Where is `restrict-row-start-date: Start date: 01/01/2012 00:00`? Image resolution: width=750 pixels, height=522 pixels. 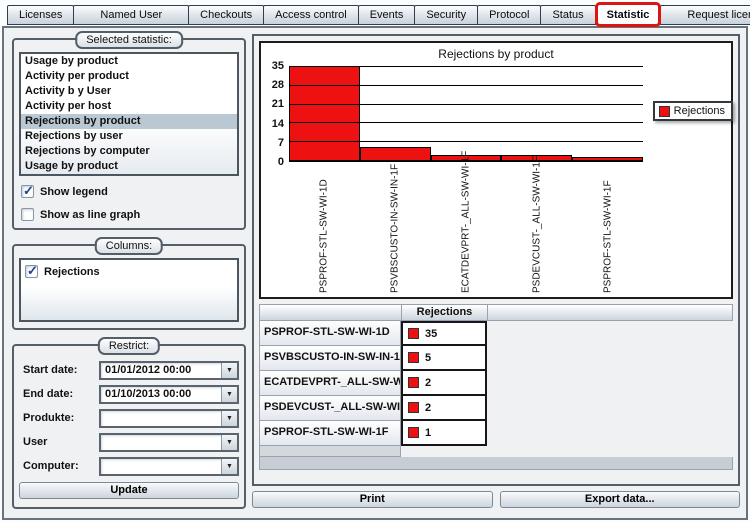
restrict-row-start-date: Start date: 01/01/2012 00:00 is located at coordinates (129, 370).